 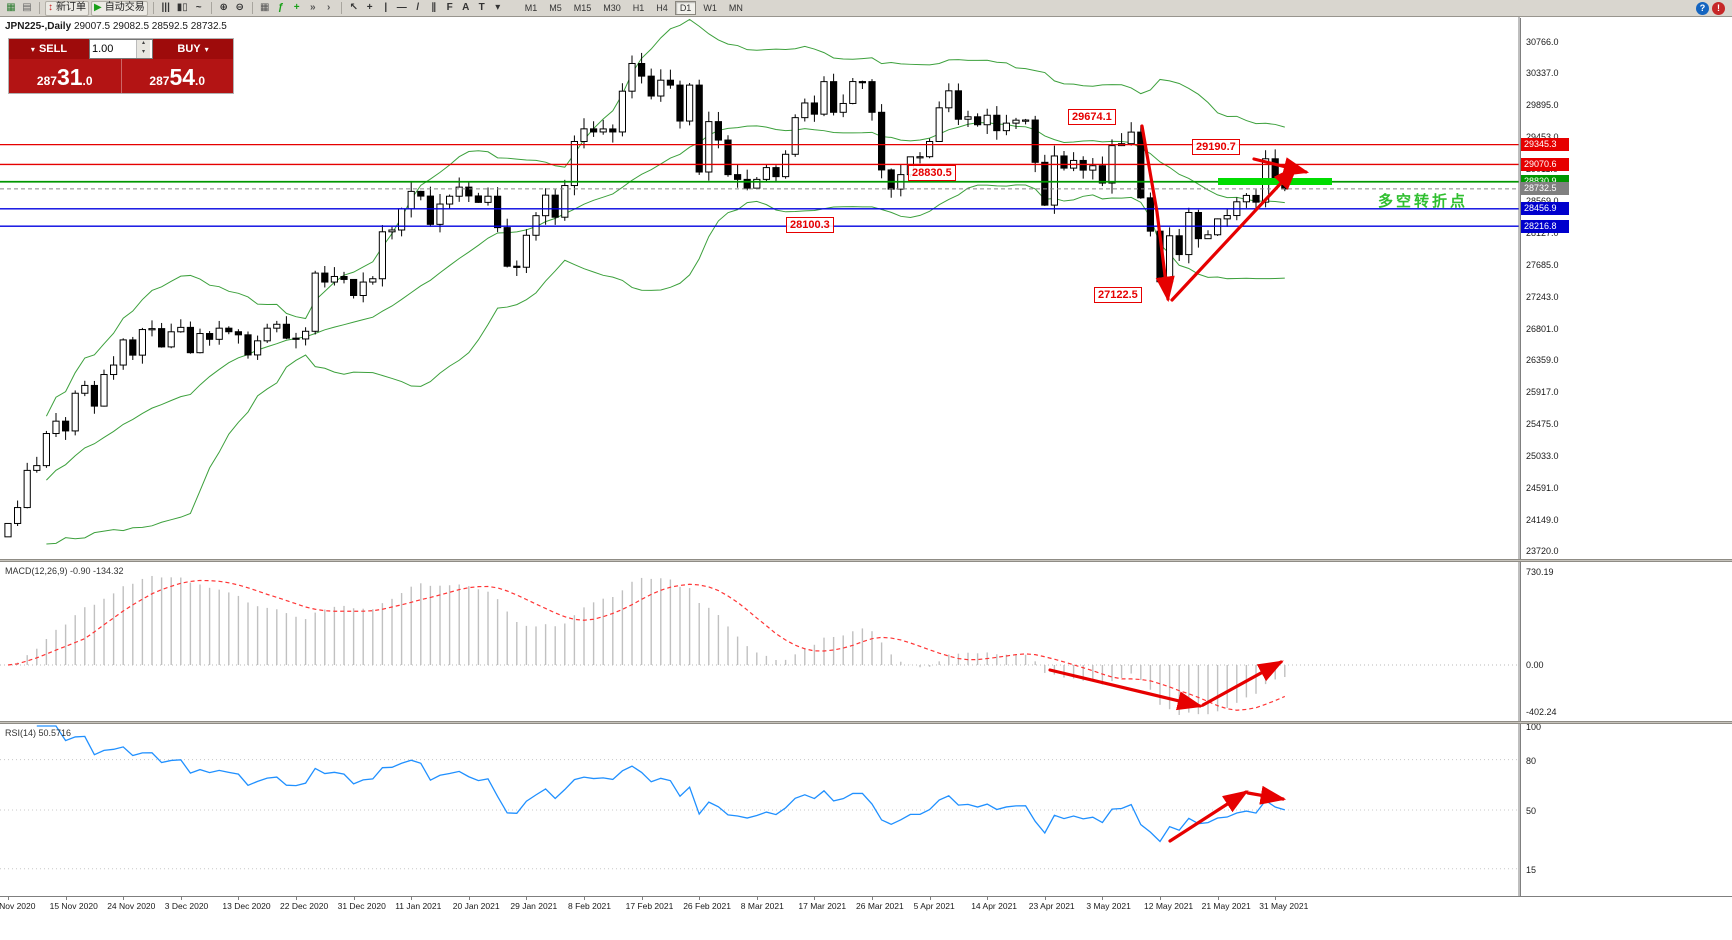 I want to click on timeframe-m5-button: M5, so click(x=555, y=8).